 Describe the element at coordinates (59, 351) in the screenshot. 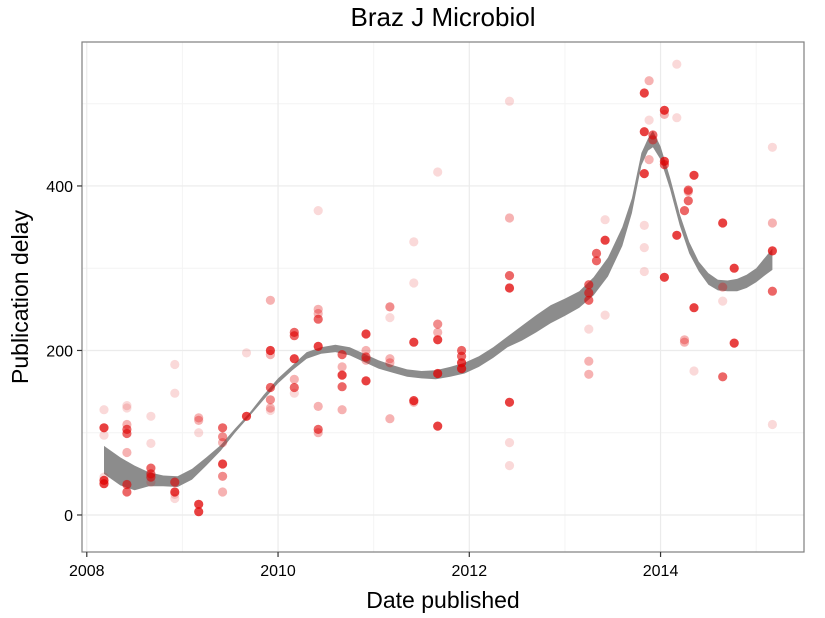

I see `y-tick-label: 200` at that location.